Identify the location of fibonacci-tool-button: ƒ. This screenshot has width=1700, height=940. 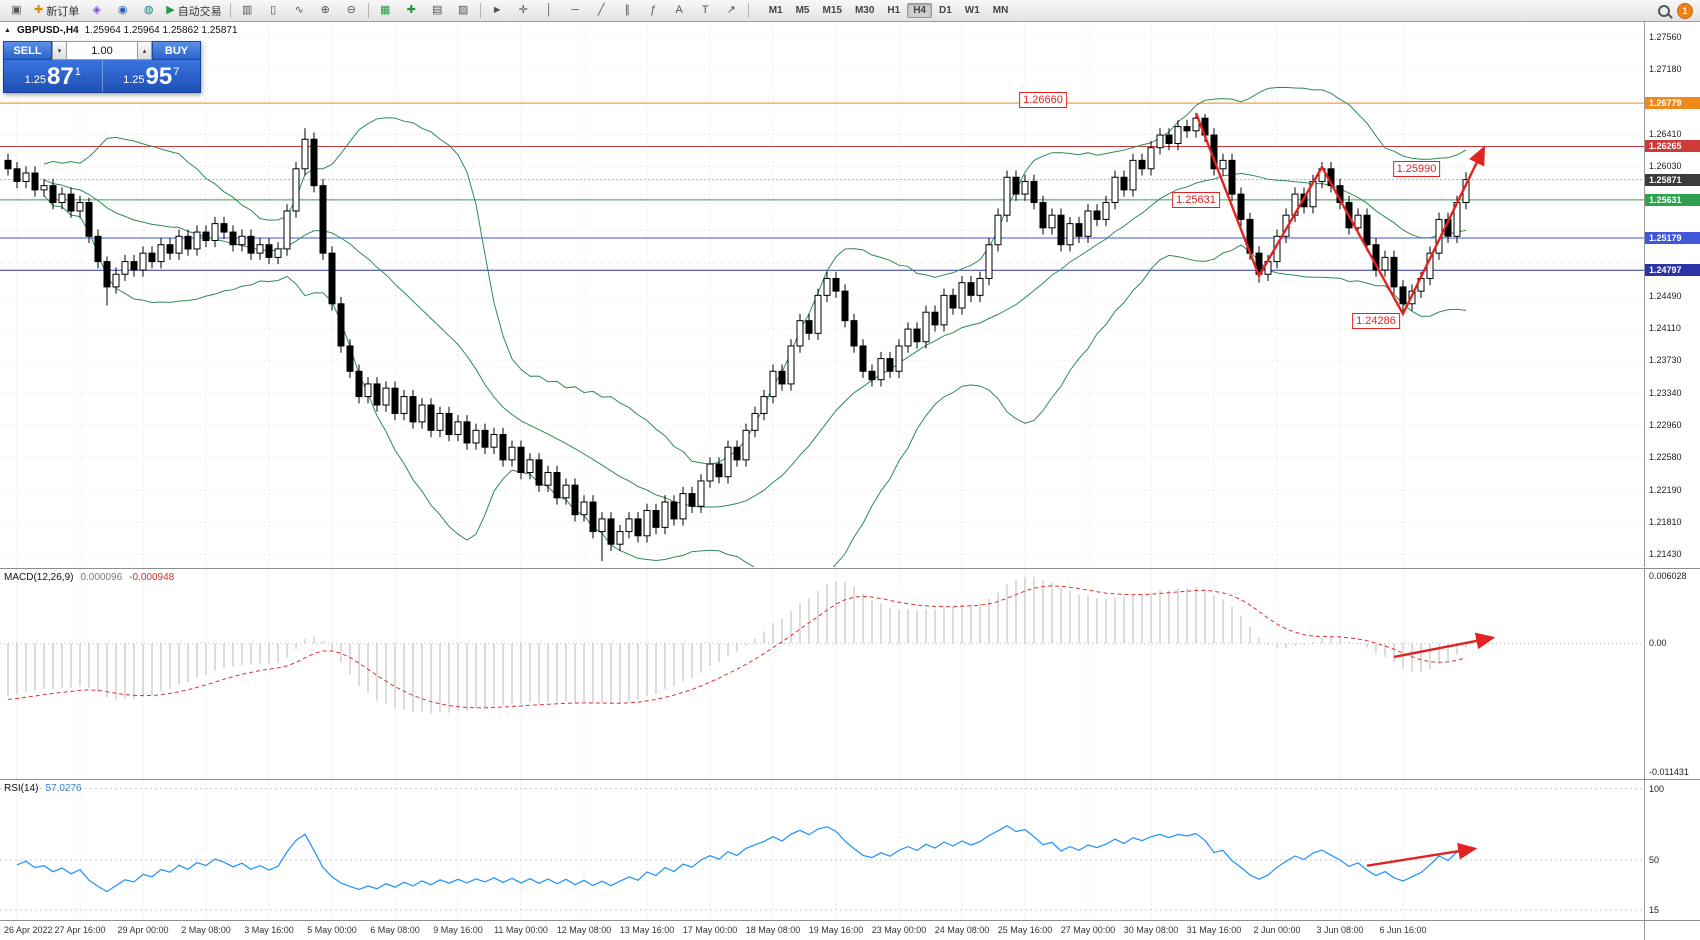
(653, 11).